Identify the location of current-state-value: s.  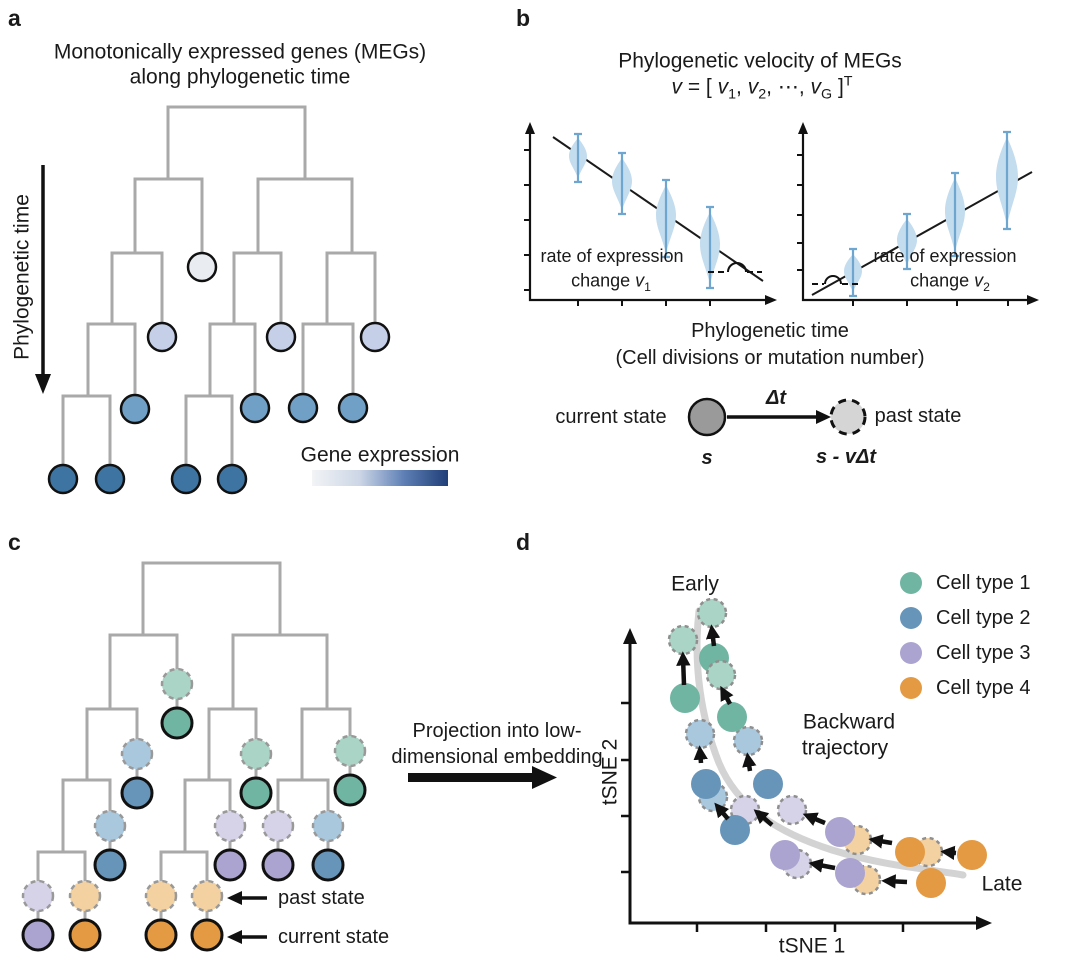
(707, 458).